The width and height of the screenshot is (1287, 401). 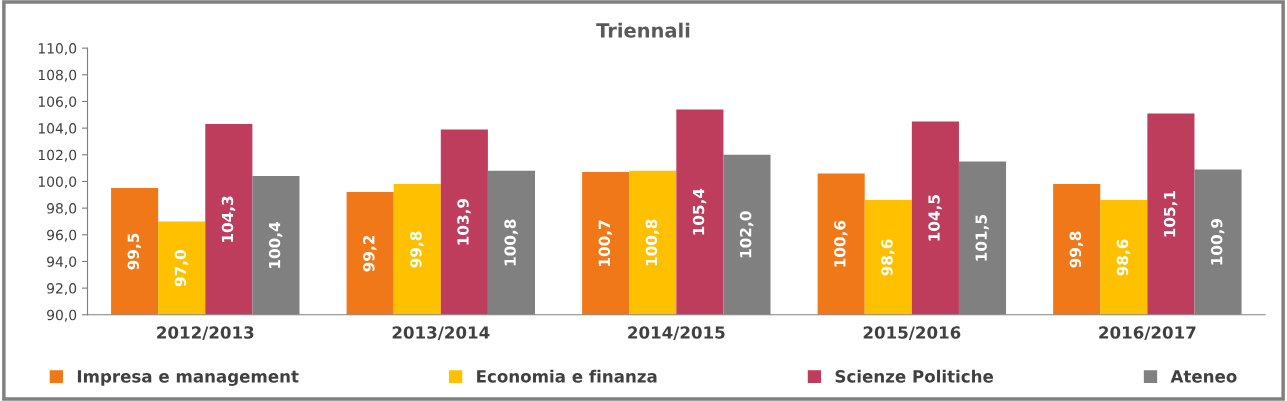 I want to click on y-tick-label: 102,0, so click(x=57, y=155).